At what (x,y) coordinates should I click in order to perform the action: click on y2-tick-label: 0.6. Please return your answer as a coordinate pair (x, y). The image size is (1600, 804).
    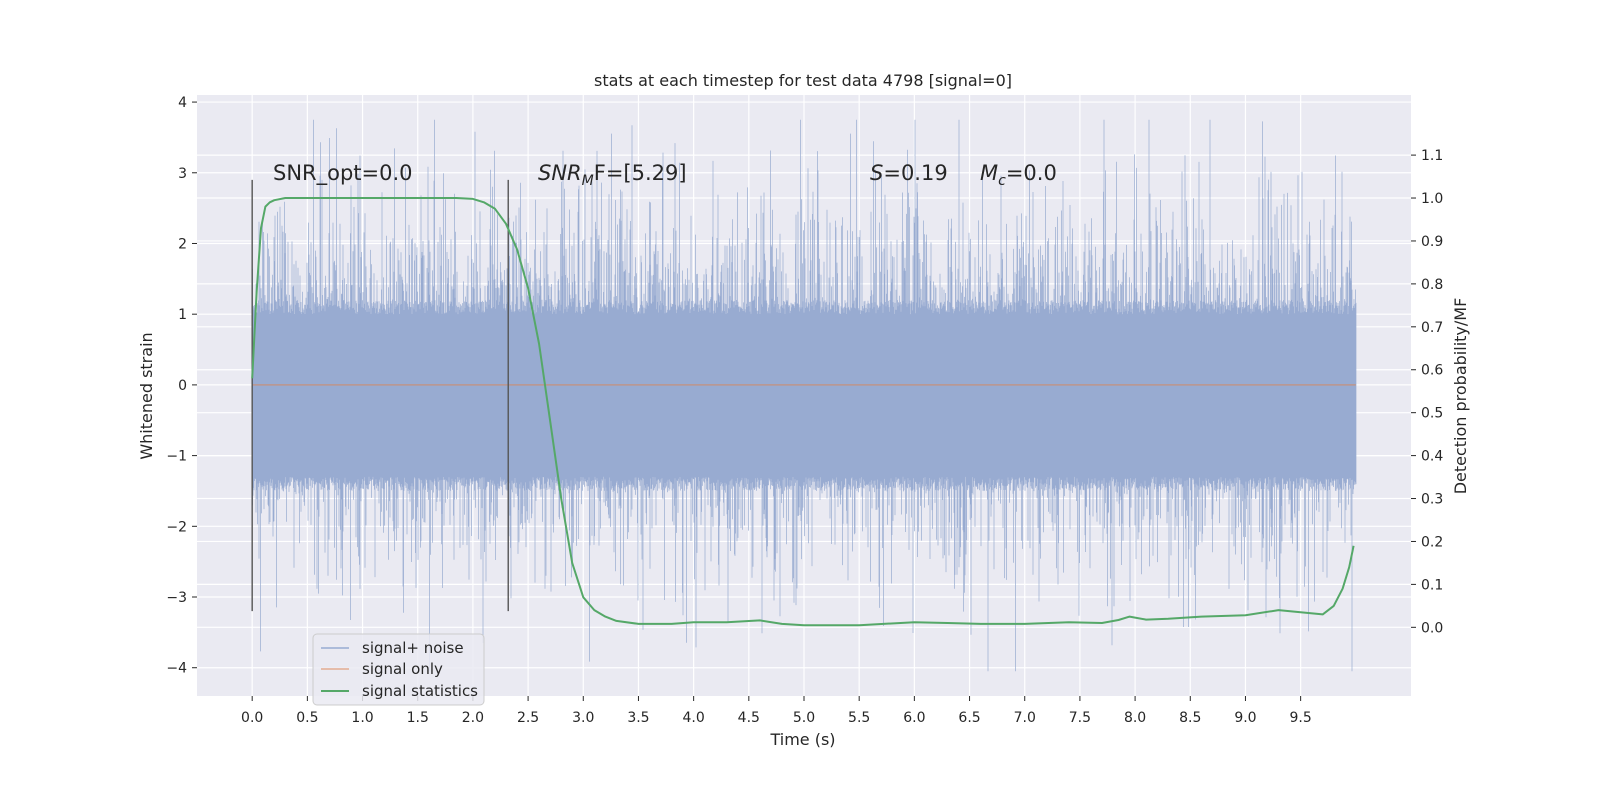
    Looking at the image, I should click on (1432, 371).